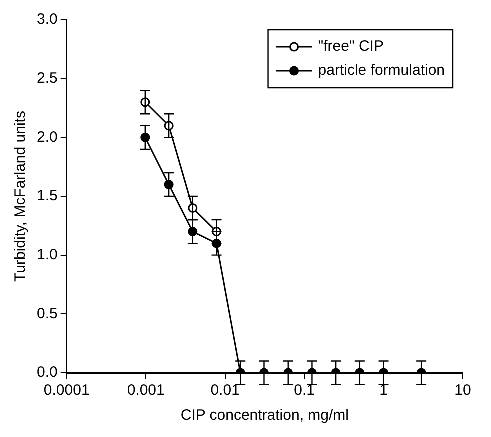  I want to click on x-tick-label: 10, so click(463, 391).